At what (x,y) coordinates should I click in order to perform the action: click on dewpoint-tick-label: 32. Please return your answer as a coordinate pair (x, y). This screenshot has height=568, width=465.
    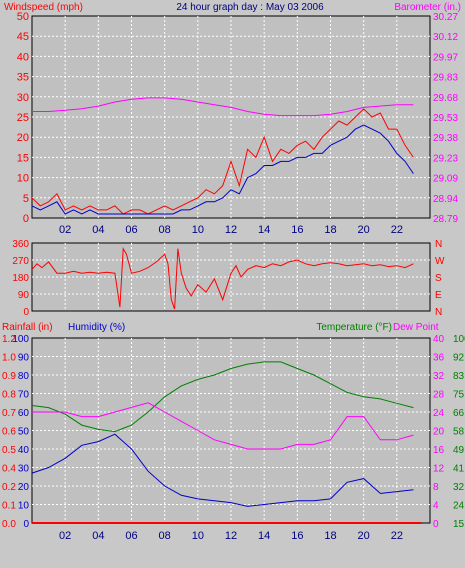
    Looking at the image, I should click on (439, 376).